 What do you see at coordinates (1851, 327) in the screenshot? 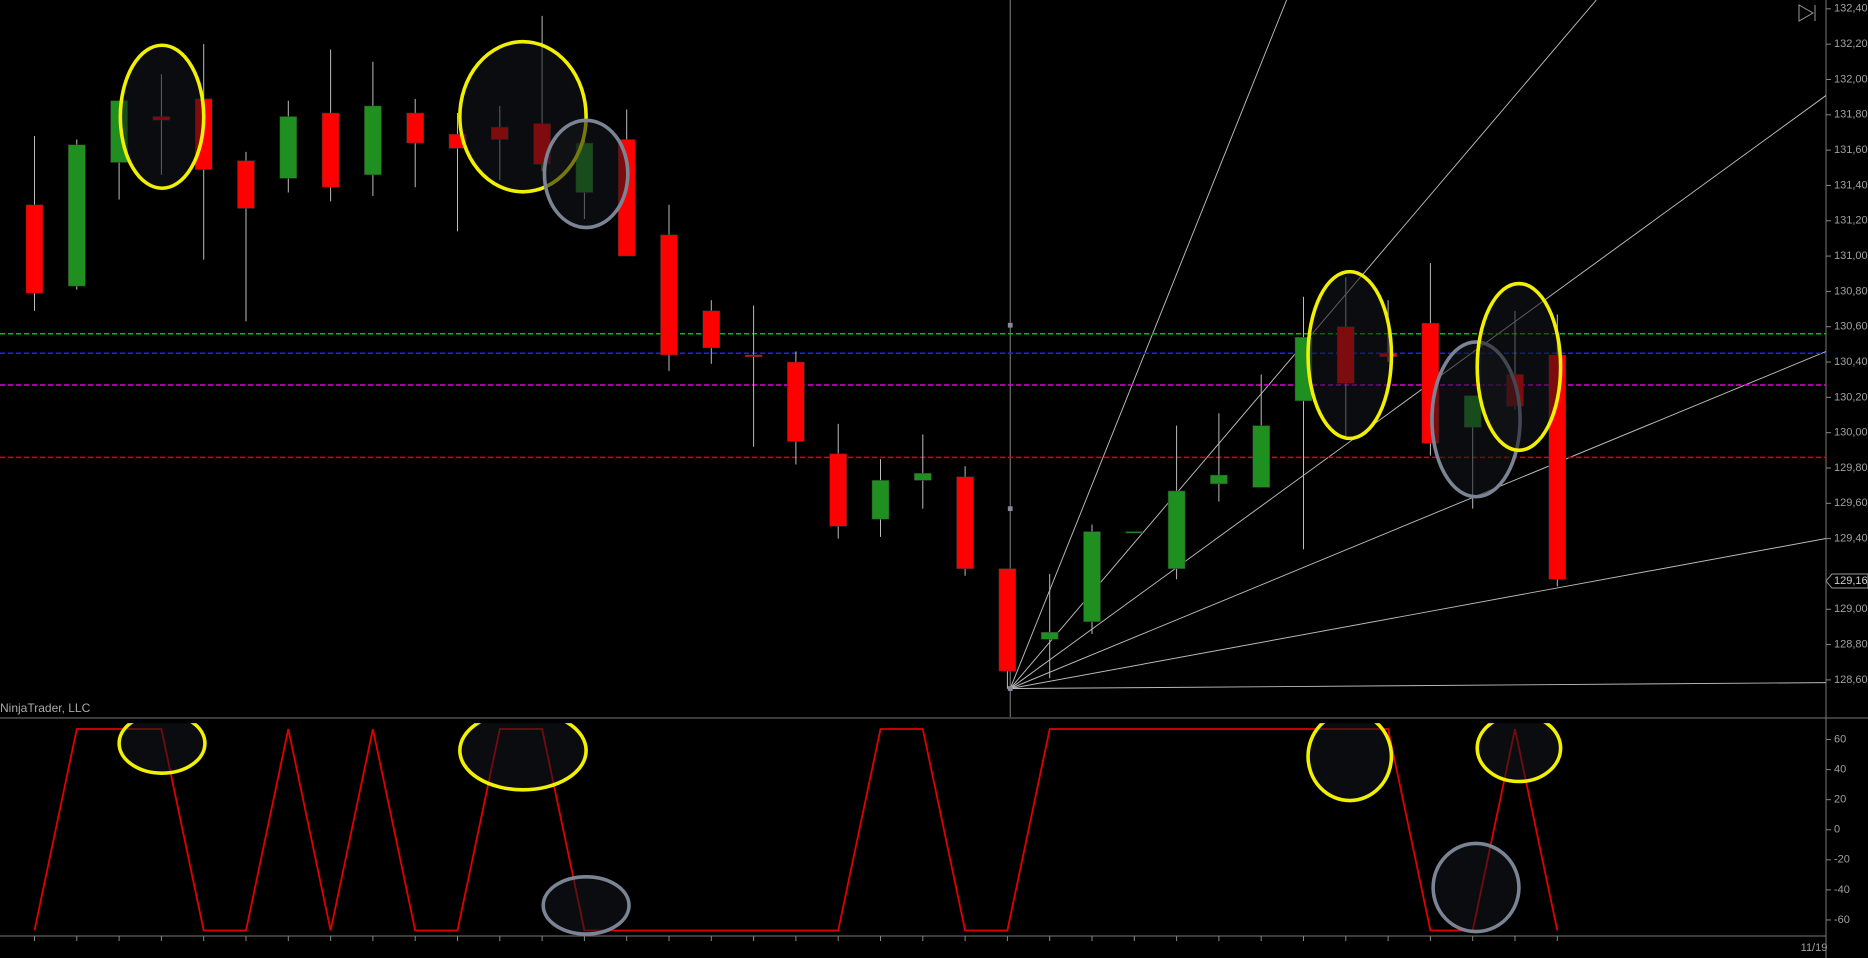
I see `y-tick-label: 130,60` at bounding box center [1851, 327].